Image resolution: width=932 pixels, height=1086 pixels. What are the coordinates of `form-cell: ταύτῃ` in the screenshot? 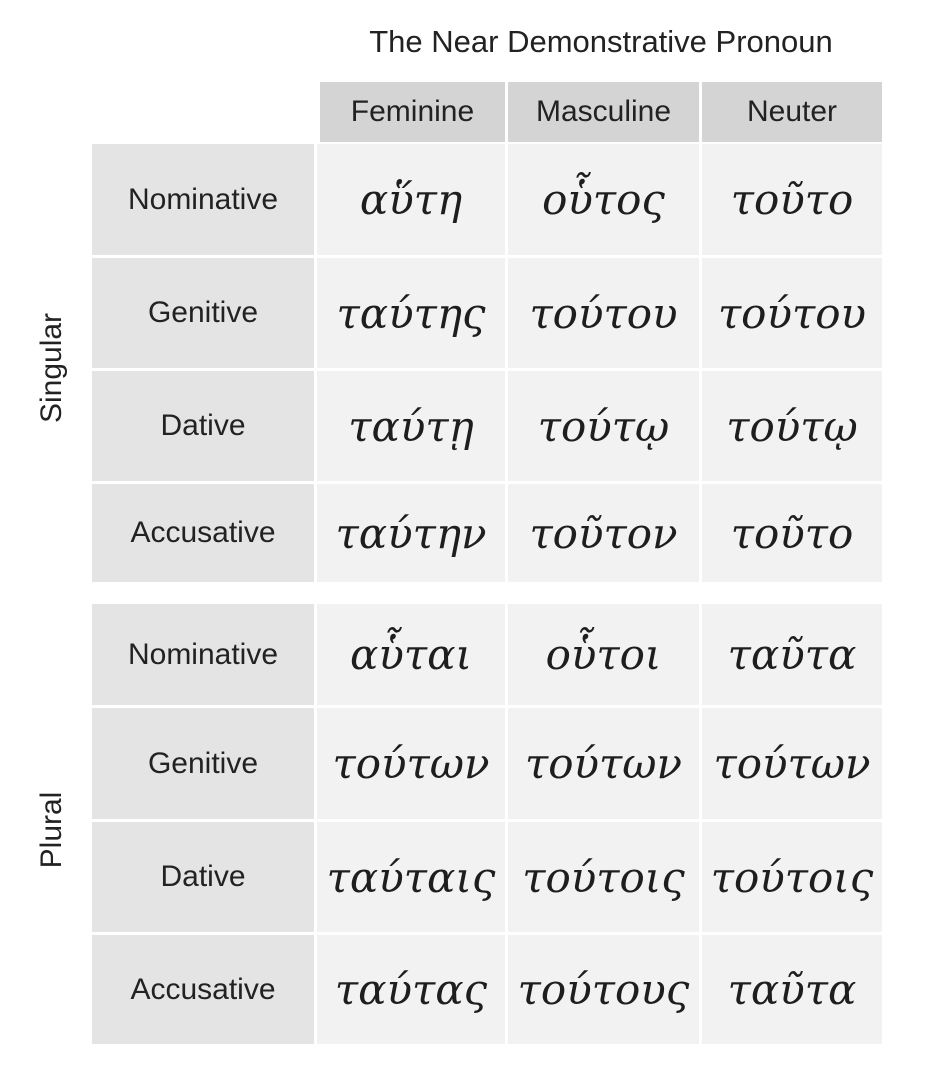 It's located at (411, 426).